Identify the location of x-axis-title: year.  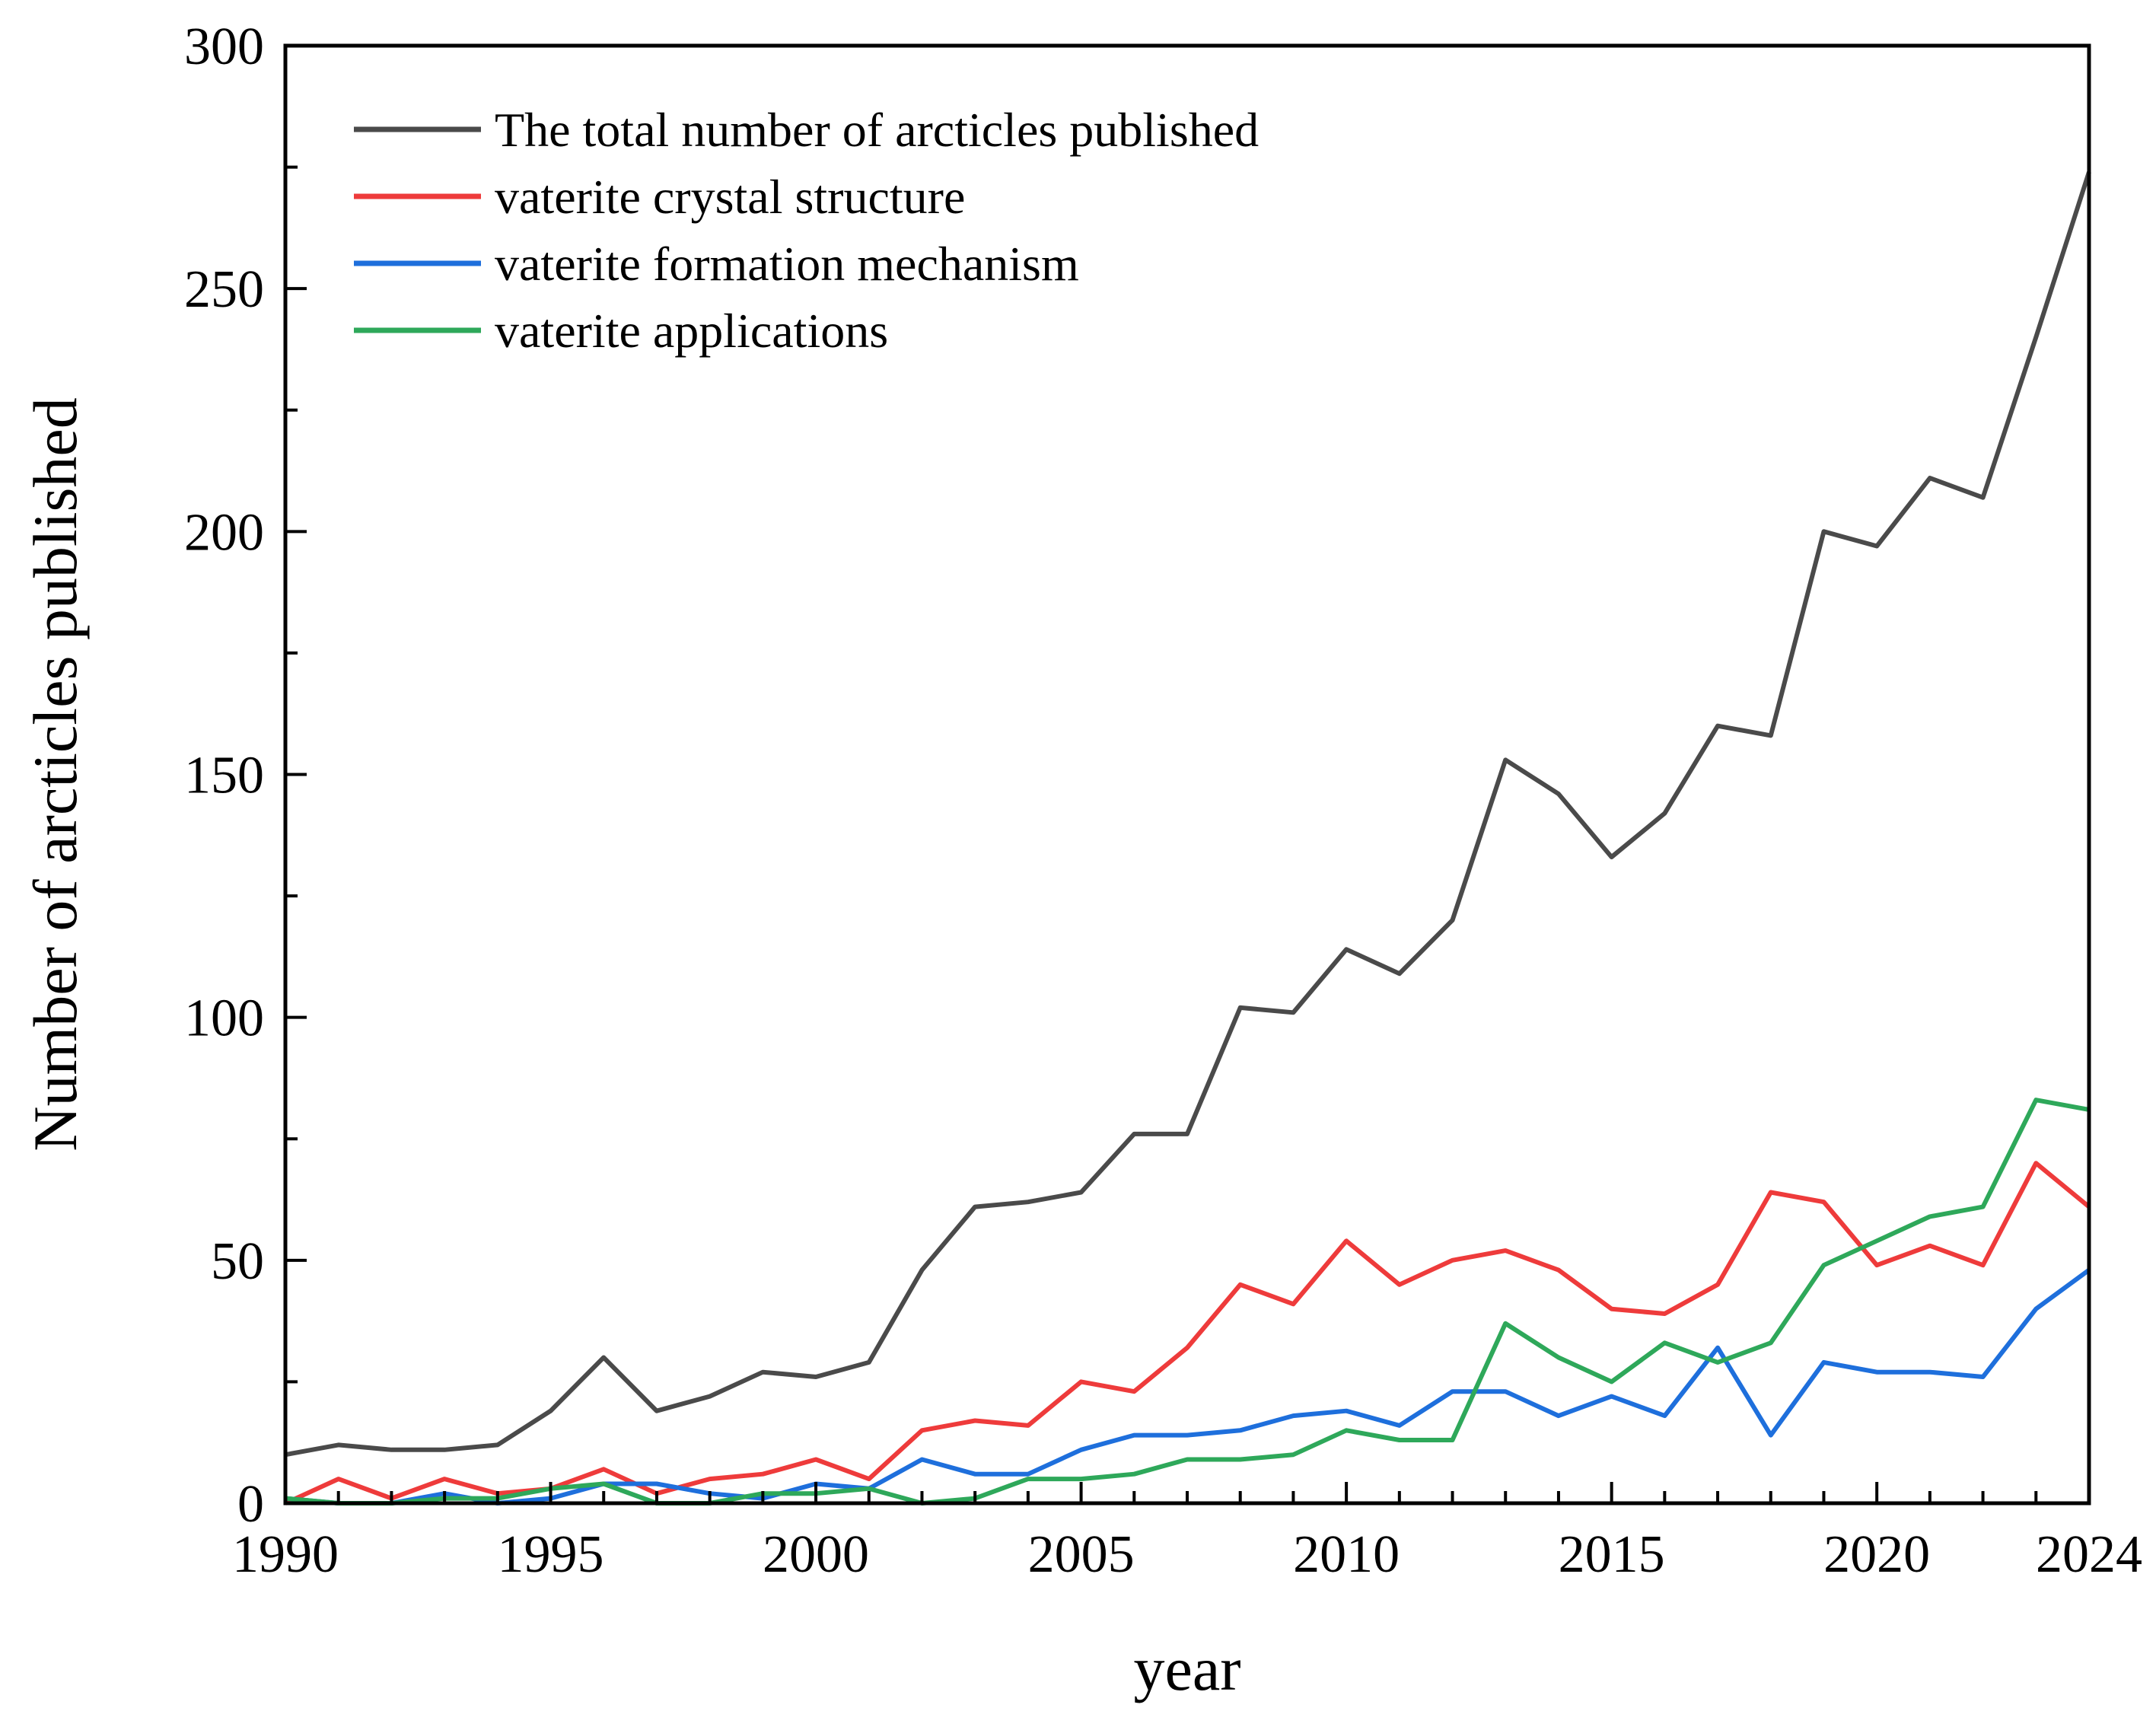
(1186, 1668).